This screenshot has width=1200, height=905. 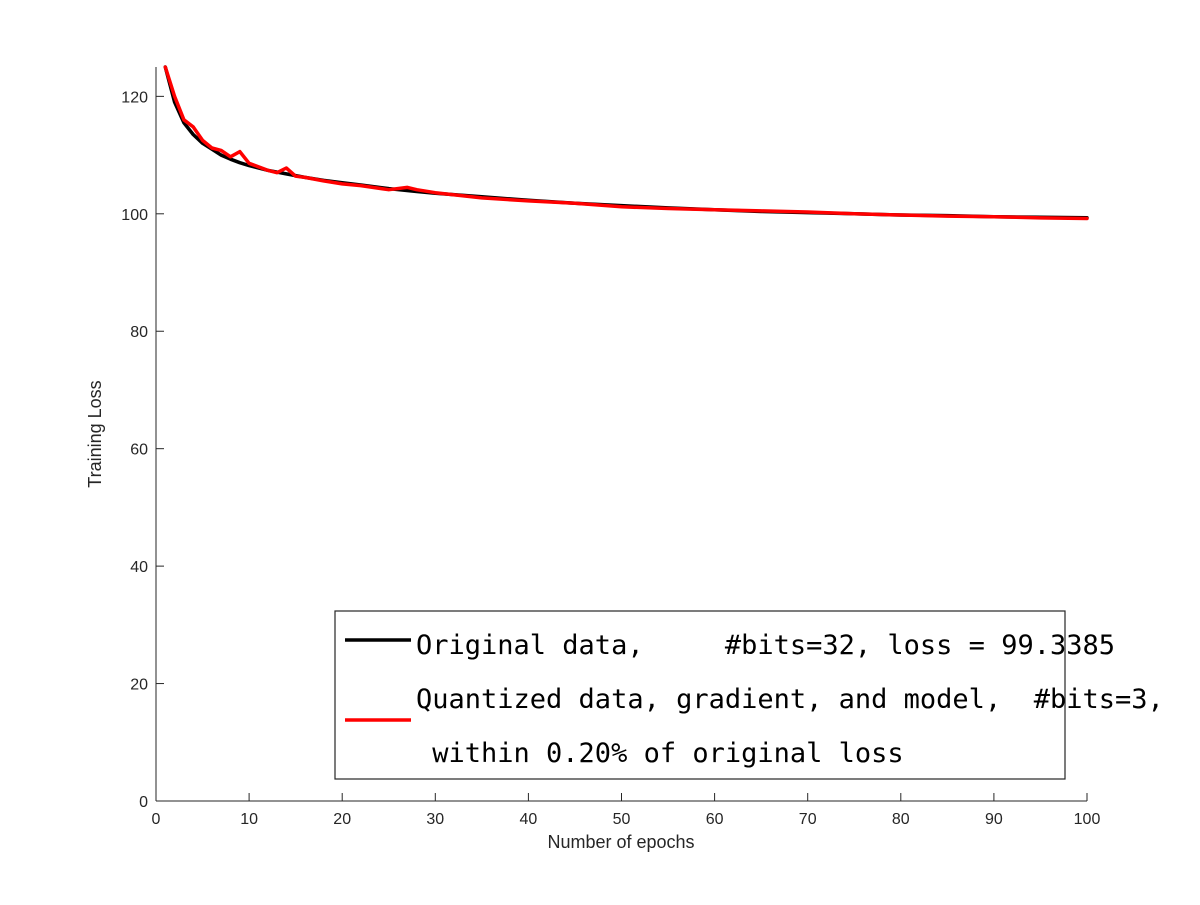 I want to click on y-tick-label: 0, so click(x=143, y=802).